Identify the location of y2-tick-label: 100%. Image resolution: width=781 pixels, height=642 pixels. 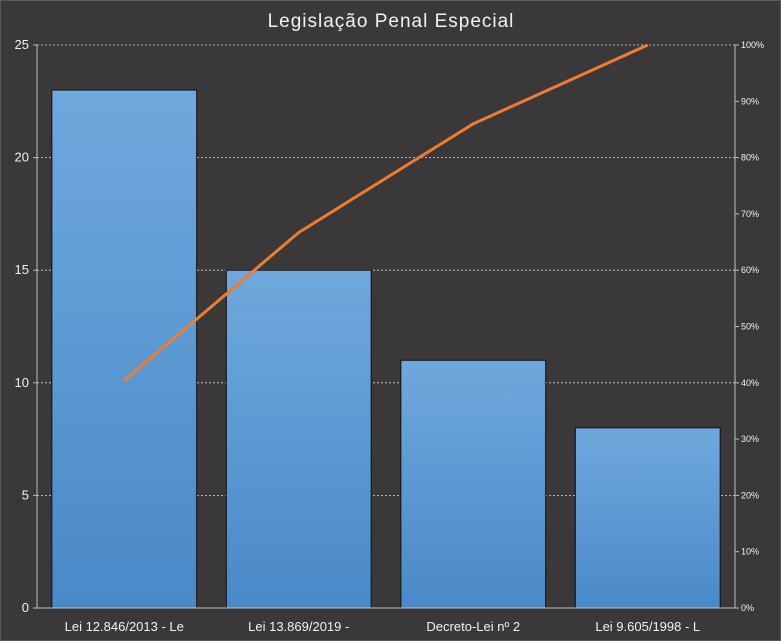
(752, 45).